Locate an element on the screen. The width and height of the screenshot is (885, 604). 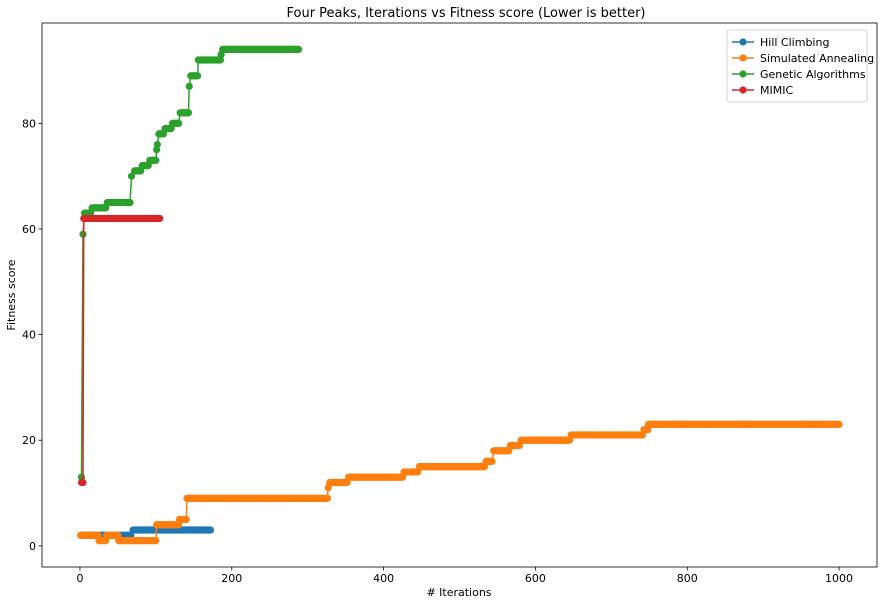
legend-item: Hill Climbing is located at coordinates (780, 42).